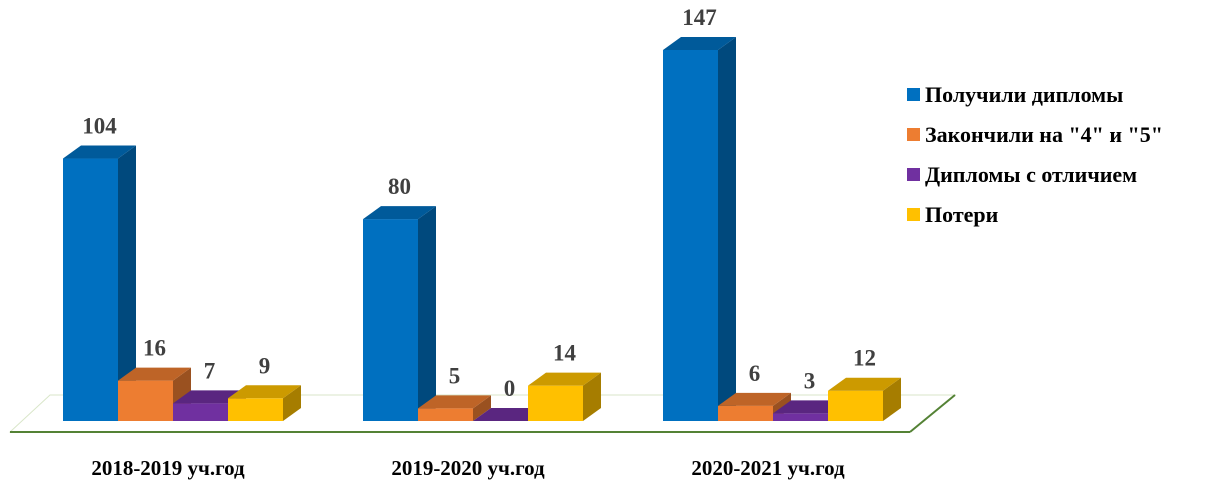 The height and width of the screenshot is (480, 1226). Describe the element at coordinates (265, 365) in the screenshot. I see `value-label: 9` at that location.